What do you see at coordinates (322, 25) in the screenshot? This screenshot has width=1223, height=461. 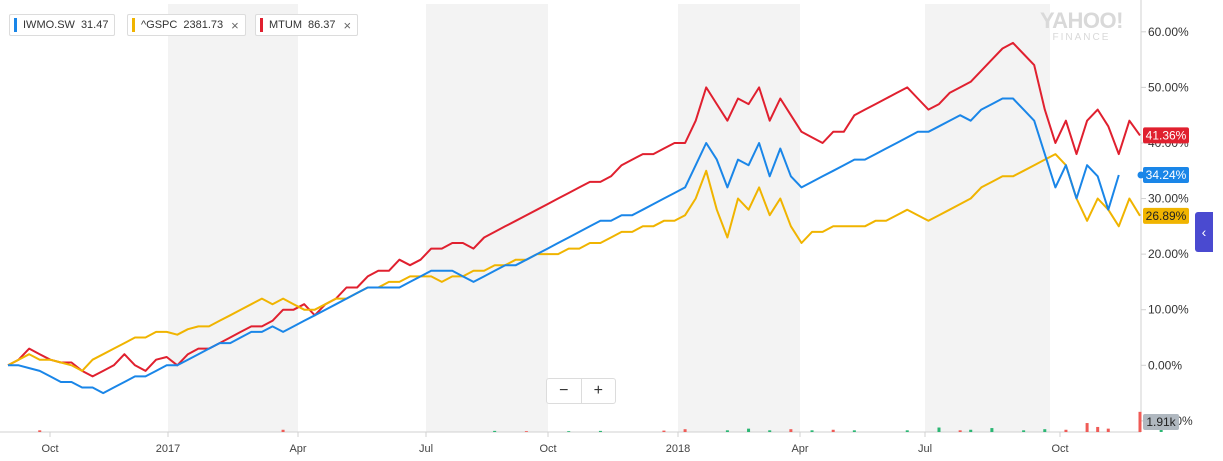 I see `legend-value: 86.37` at bounding box center [322, 25].